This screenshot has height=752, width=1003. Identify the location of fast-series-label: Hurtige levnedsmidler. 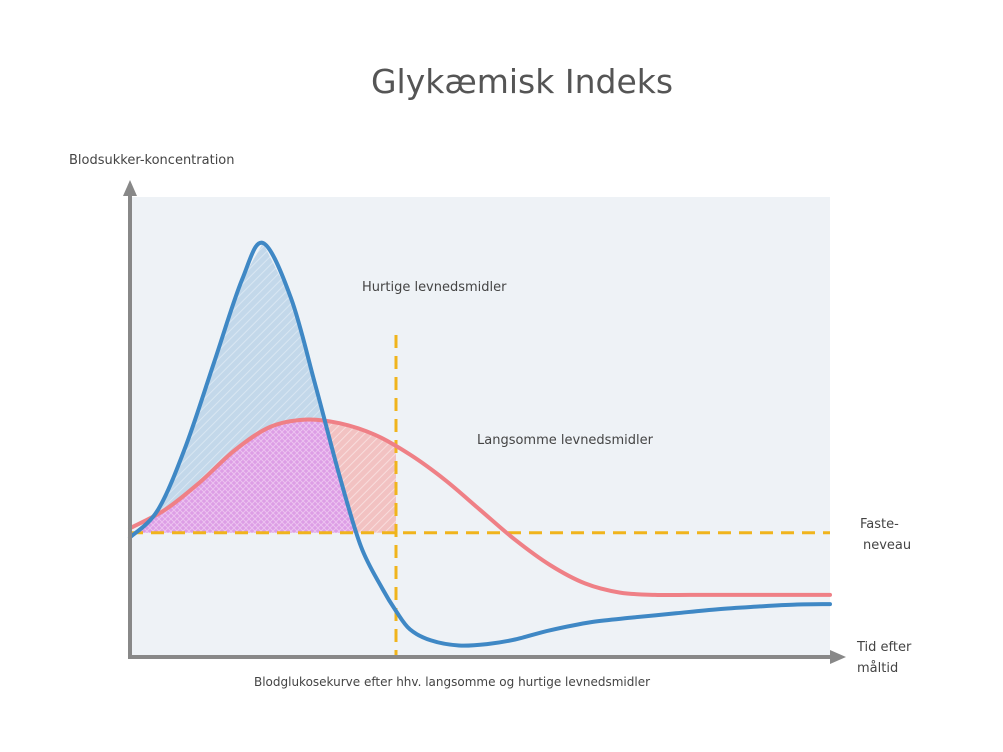
(434, 287).